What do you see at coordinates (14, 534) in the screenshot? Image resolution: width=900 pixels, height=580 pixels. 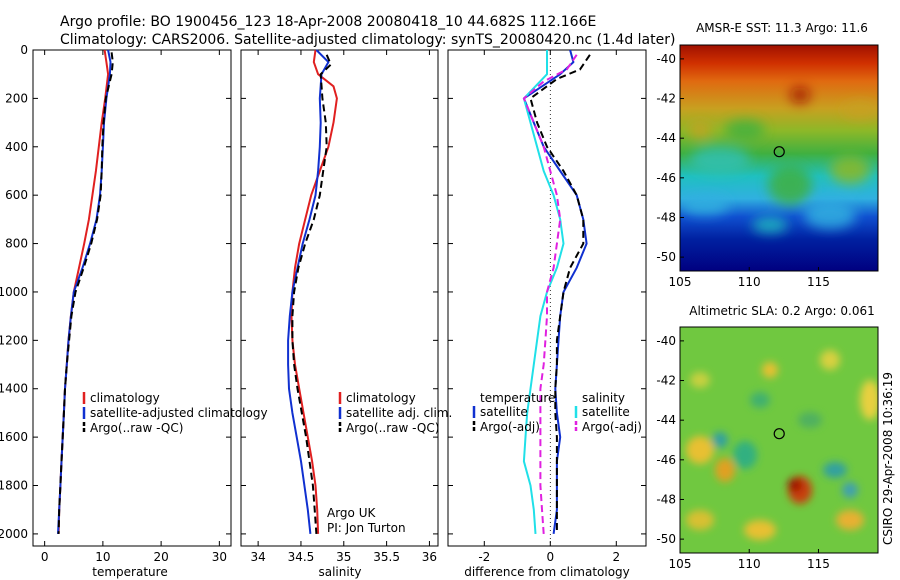 I see `y-tick-label: 2000` at bounding box center [14, 534].